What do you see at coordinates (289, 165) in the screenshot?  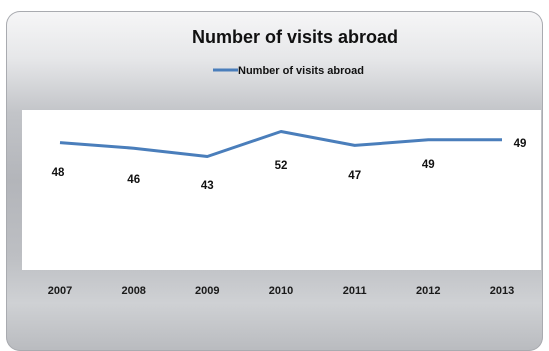 I see `data-labels: 48 46 43 52 47 49 49` at bounding box center [289, 165].